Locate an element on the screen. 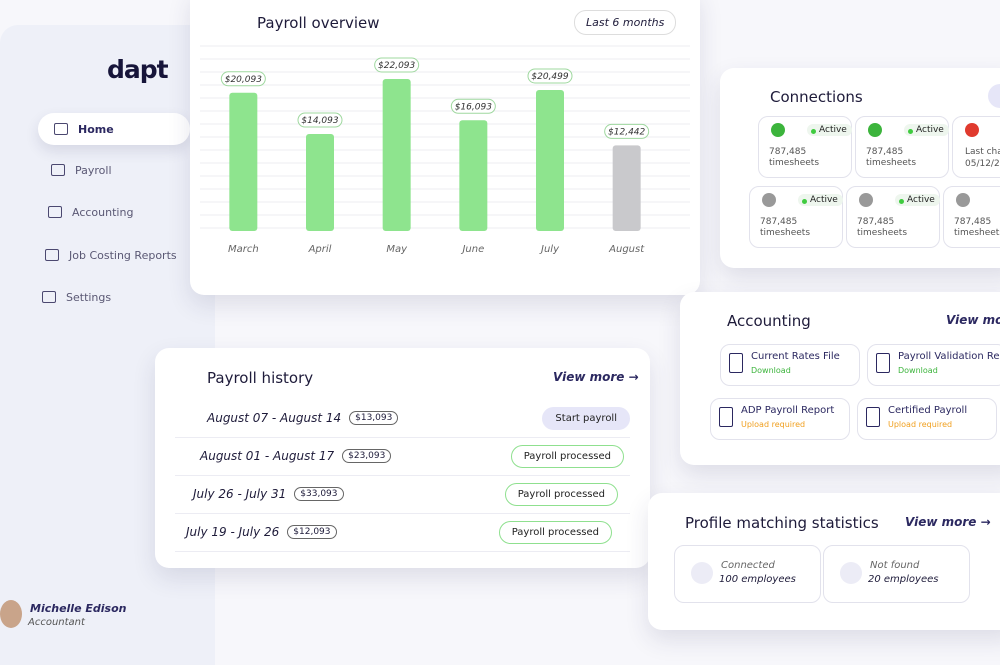 The image size is (1000, 665). card-title: Accounting is located at coordinates (769, 321).